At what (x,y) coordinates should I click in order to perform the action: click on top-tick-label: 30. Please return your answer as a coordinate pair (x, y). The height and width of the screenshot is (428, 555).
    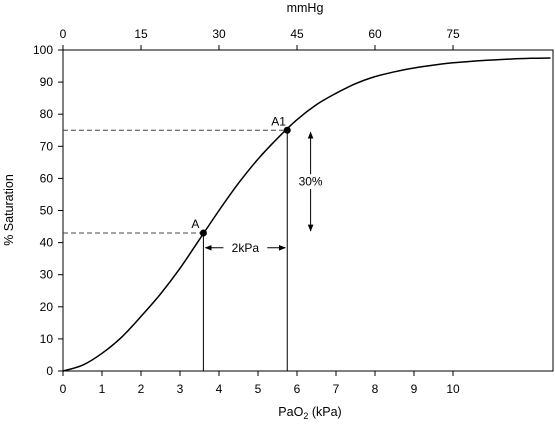
    Looking at the image, I should click on (219, 34).